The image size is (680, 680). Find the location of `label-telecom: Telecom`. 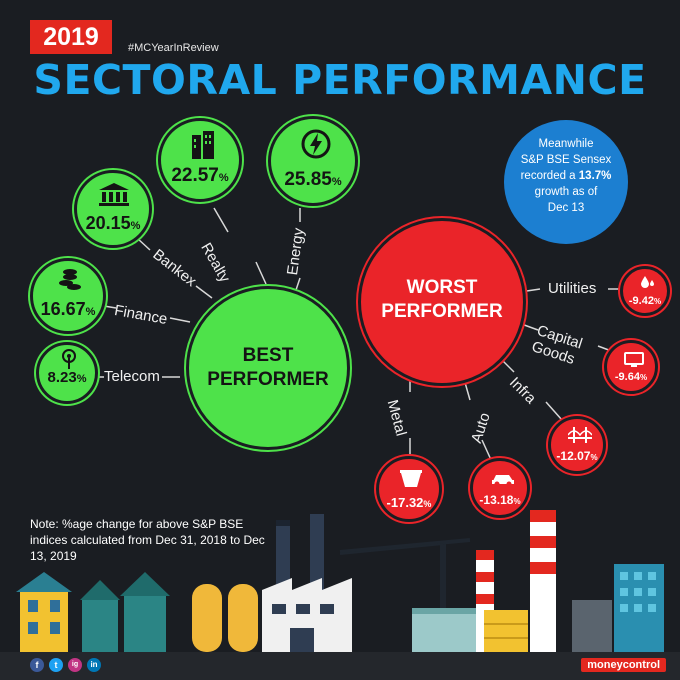

label-telecom: Telecom is located at coordinates (132, 376).